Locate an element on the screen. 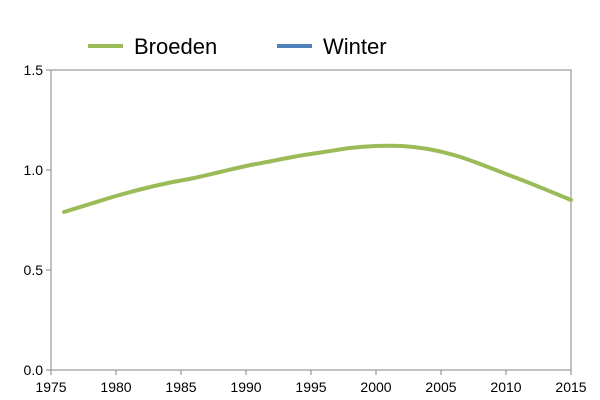 The image size is (600, 400). y-tick-label: 1.0 is located at coordinates (34, 170).